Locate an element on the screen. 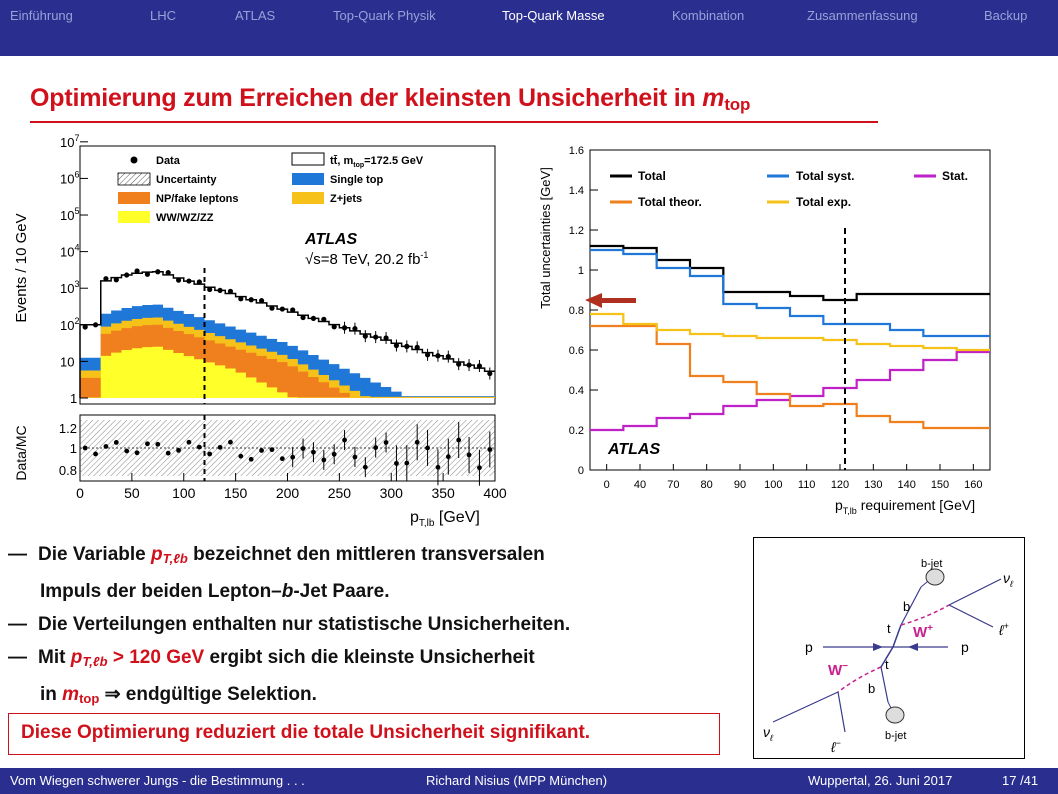  left-ytick: 10 is located at coordinates (67, 361).